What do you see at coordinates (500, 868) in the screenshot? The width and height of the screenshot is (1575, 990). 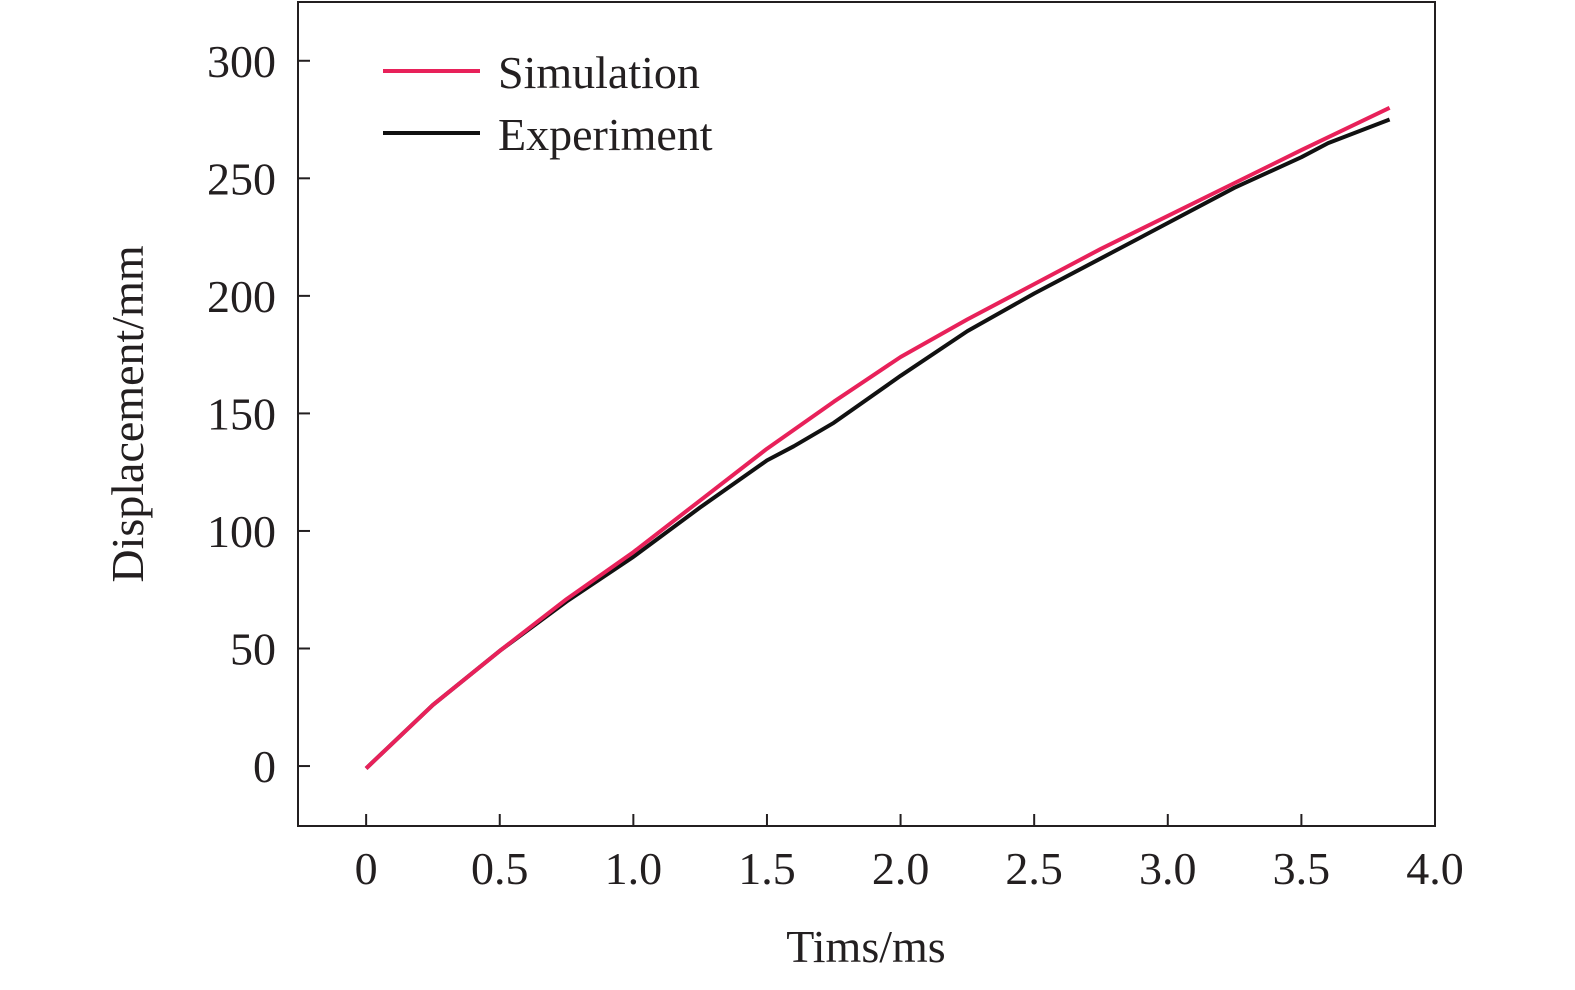 I see `x-tick-label: 0.5` at bounding box center [500, 868].